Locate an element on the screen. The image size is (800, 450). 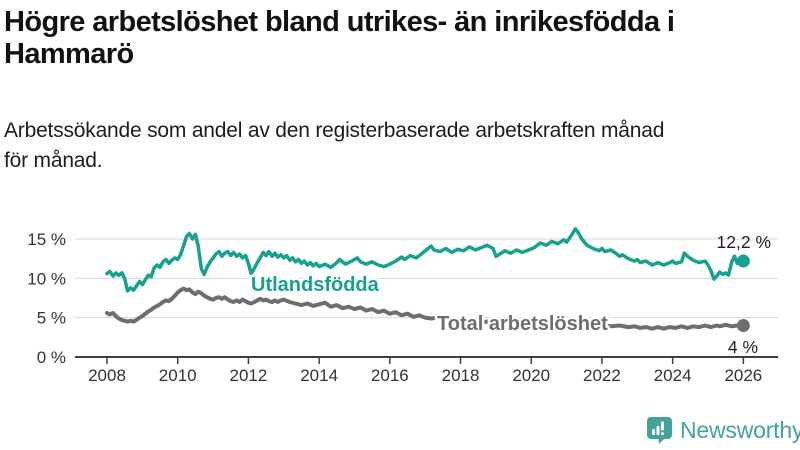
y-tick-label-15: 15 % is located at coordinates (46, 239).